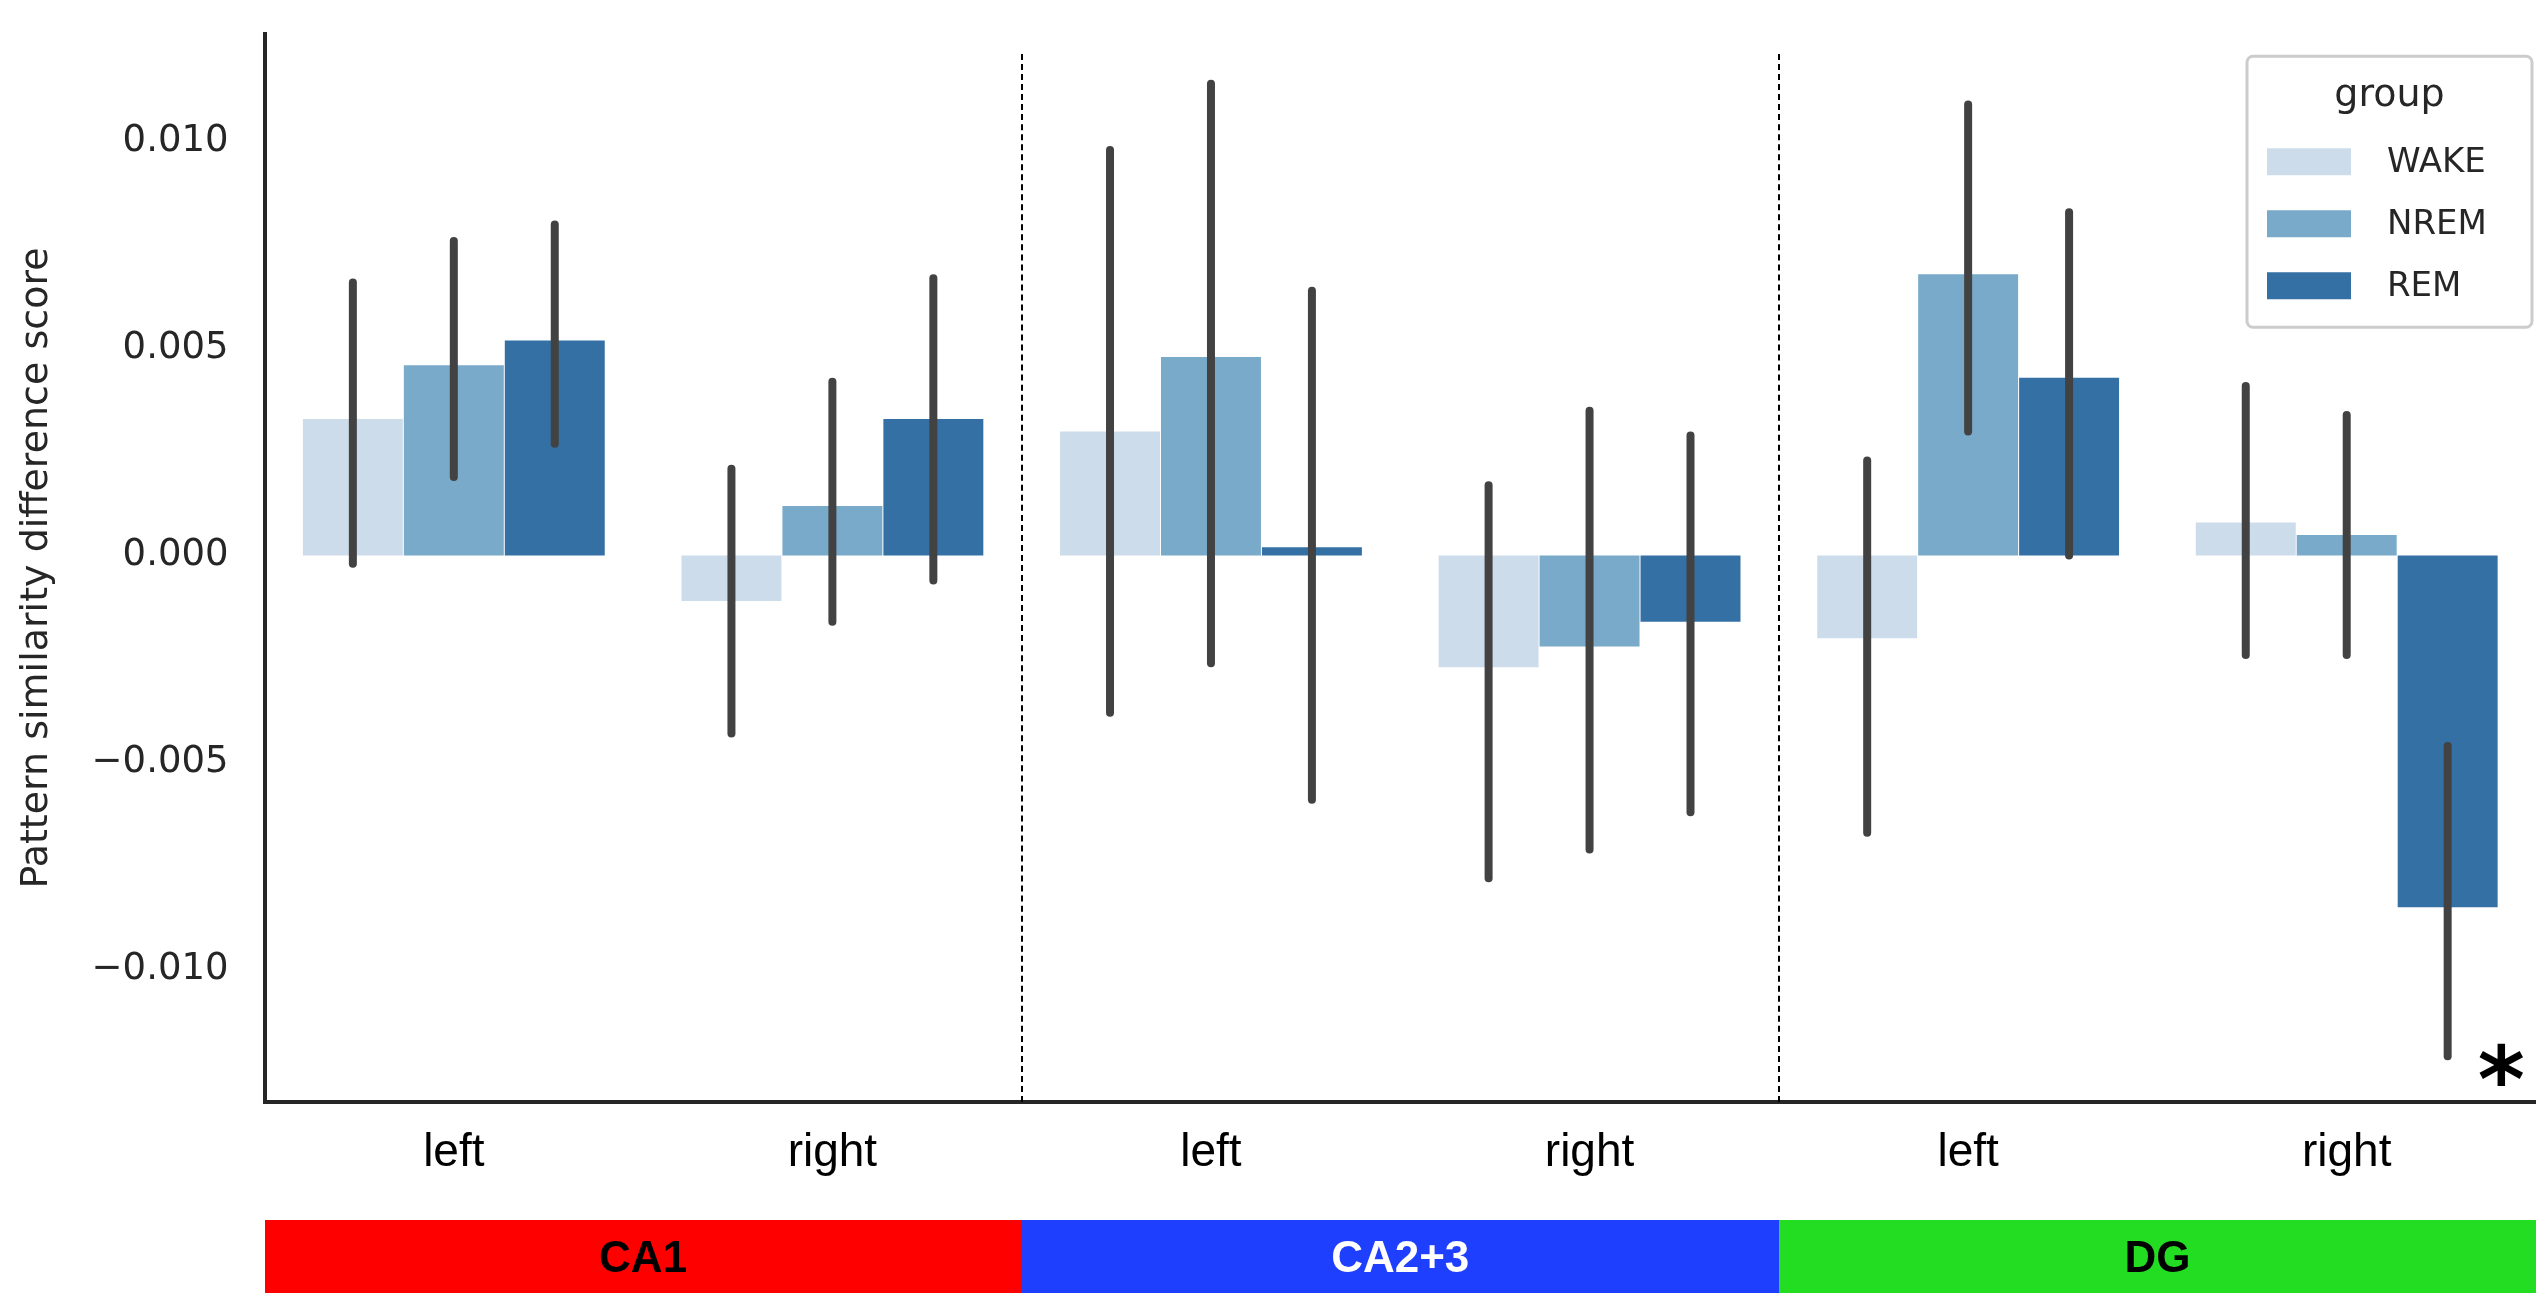 This screenshot has width=2536, height=1293. I want to click on region-block: CA2+3, so click(1400, 1256).